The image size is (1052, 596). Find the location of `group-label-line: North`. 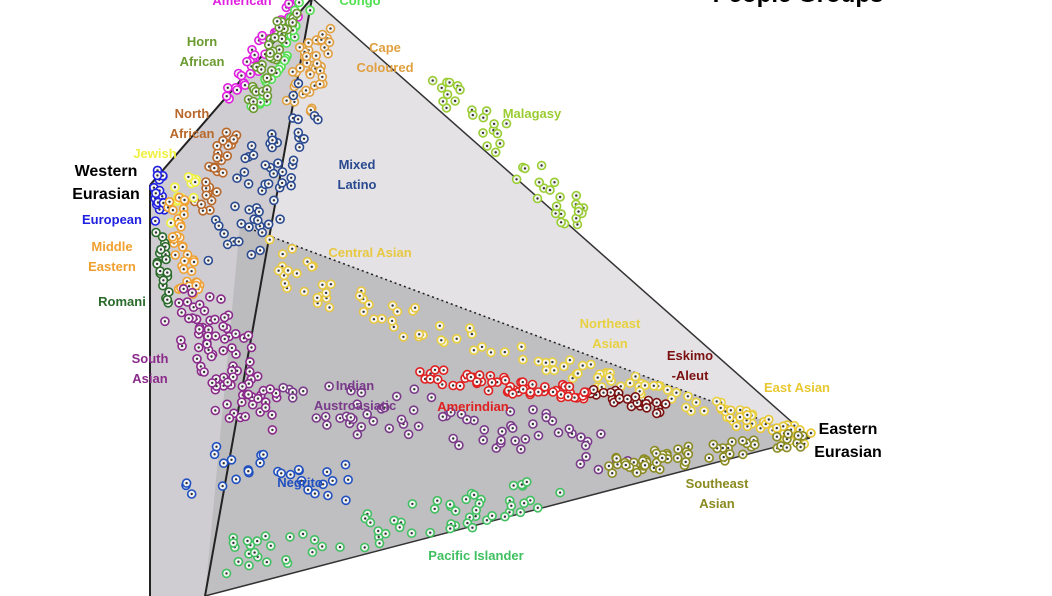

group-label-line: North is located at coordinates (192, 113).